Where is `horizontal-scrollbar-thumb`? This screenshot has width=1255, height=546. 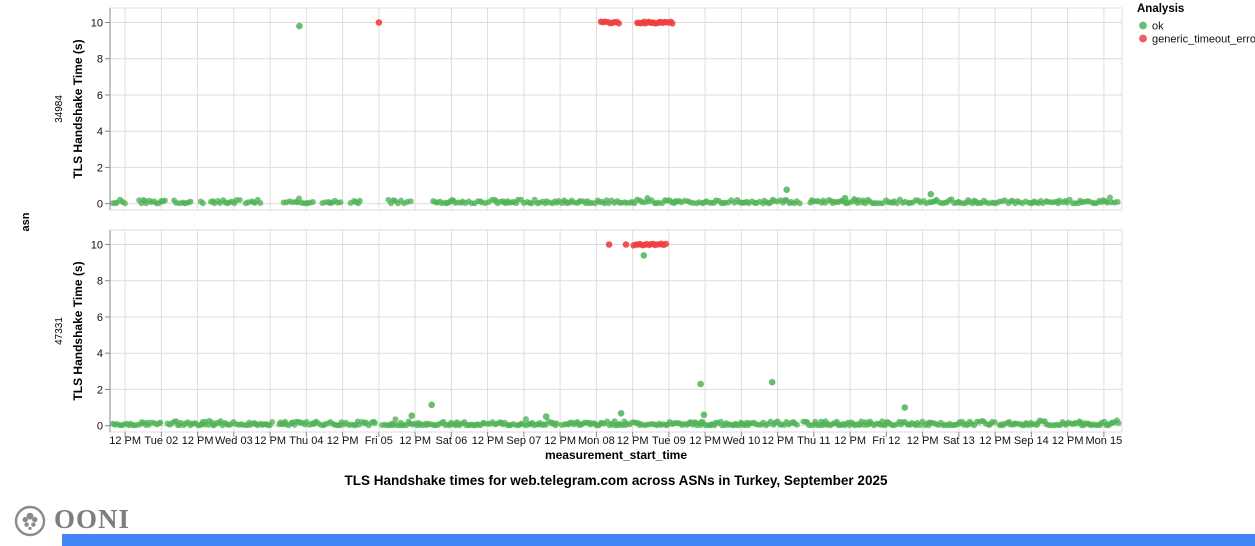
horizontal-scrollbar-thumb is located at coordinates (658, 540).